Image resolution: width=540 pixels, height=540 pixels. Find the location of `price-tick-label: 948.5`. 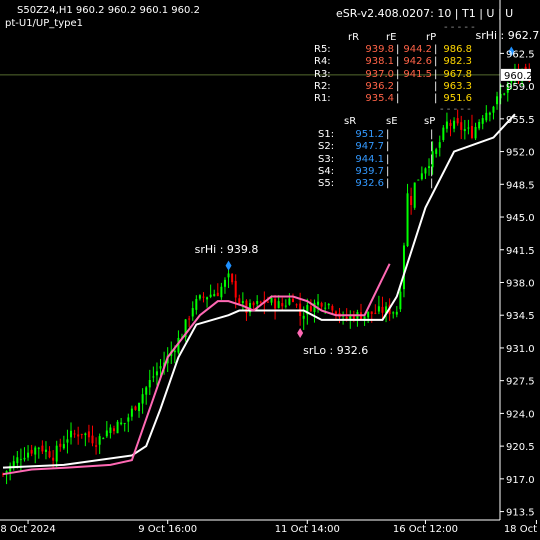

price-tick-label: 948.5 is located at coordinates (520, 185).